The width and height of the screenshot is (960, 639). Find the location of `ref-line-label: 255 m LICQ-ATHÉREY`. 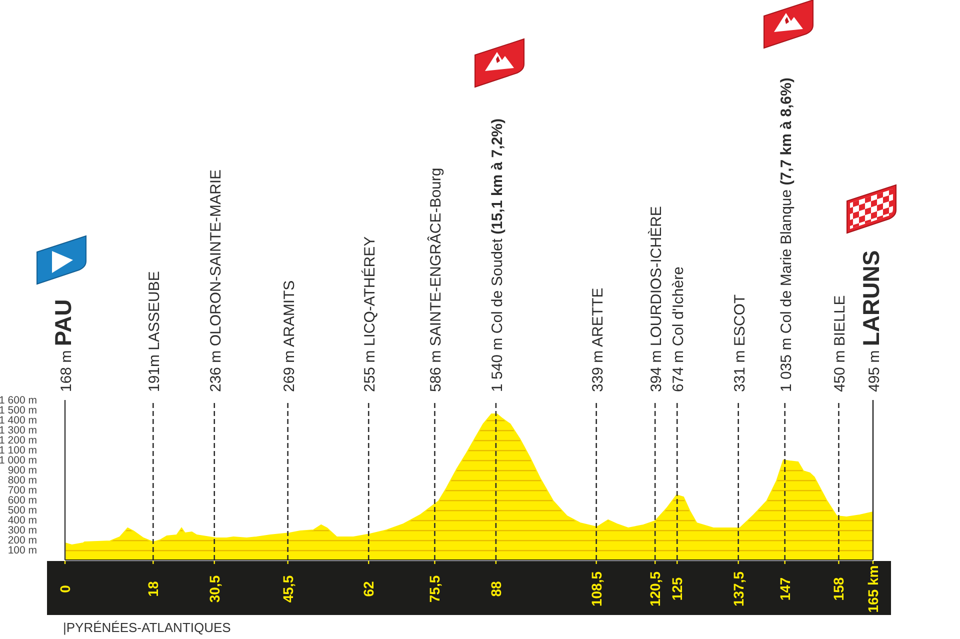

ref-line-label: 255 m LICQ-ATHÉREY is located at coordinates (369, 314).